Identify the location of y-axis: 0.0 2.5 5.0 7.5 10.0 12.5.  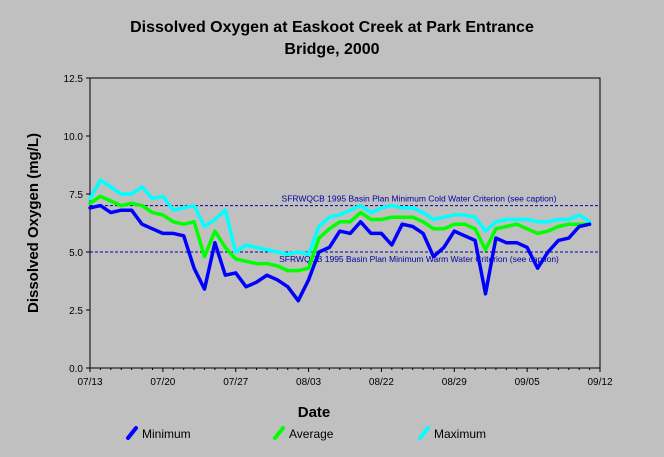
(77, 224).